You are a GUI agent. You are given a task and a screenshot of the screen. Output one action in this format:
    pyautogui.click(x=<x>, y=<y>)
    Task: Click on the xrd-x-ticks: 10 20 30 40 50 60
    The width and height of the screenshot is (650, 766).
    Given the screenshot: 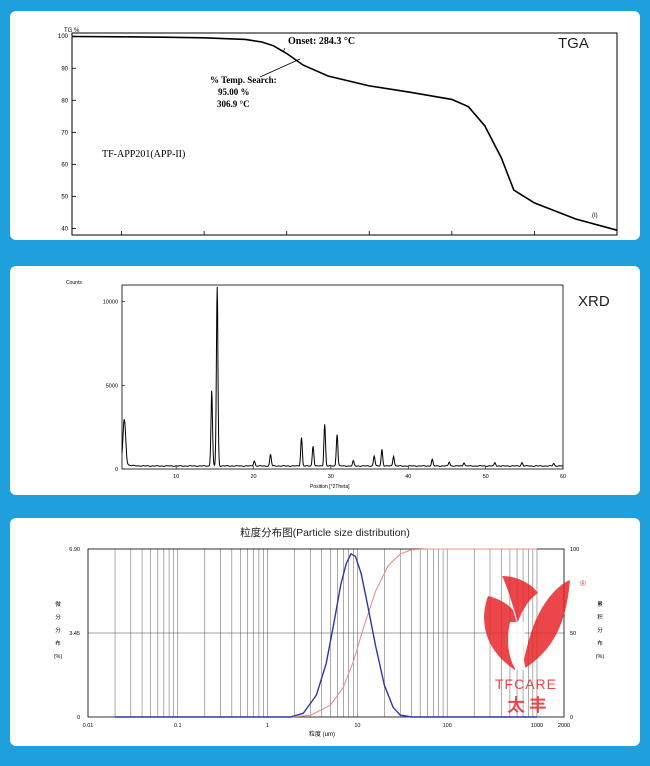 What is the action you would take?
    pyautogui.click(x=369, y=473)
    